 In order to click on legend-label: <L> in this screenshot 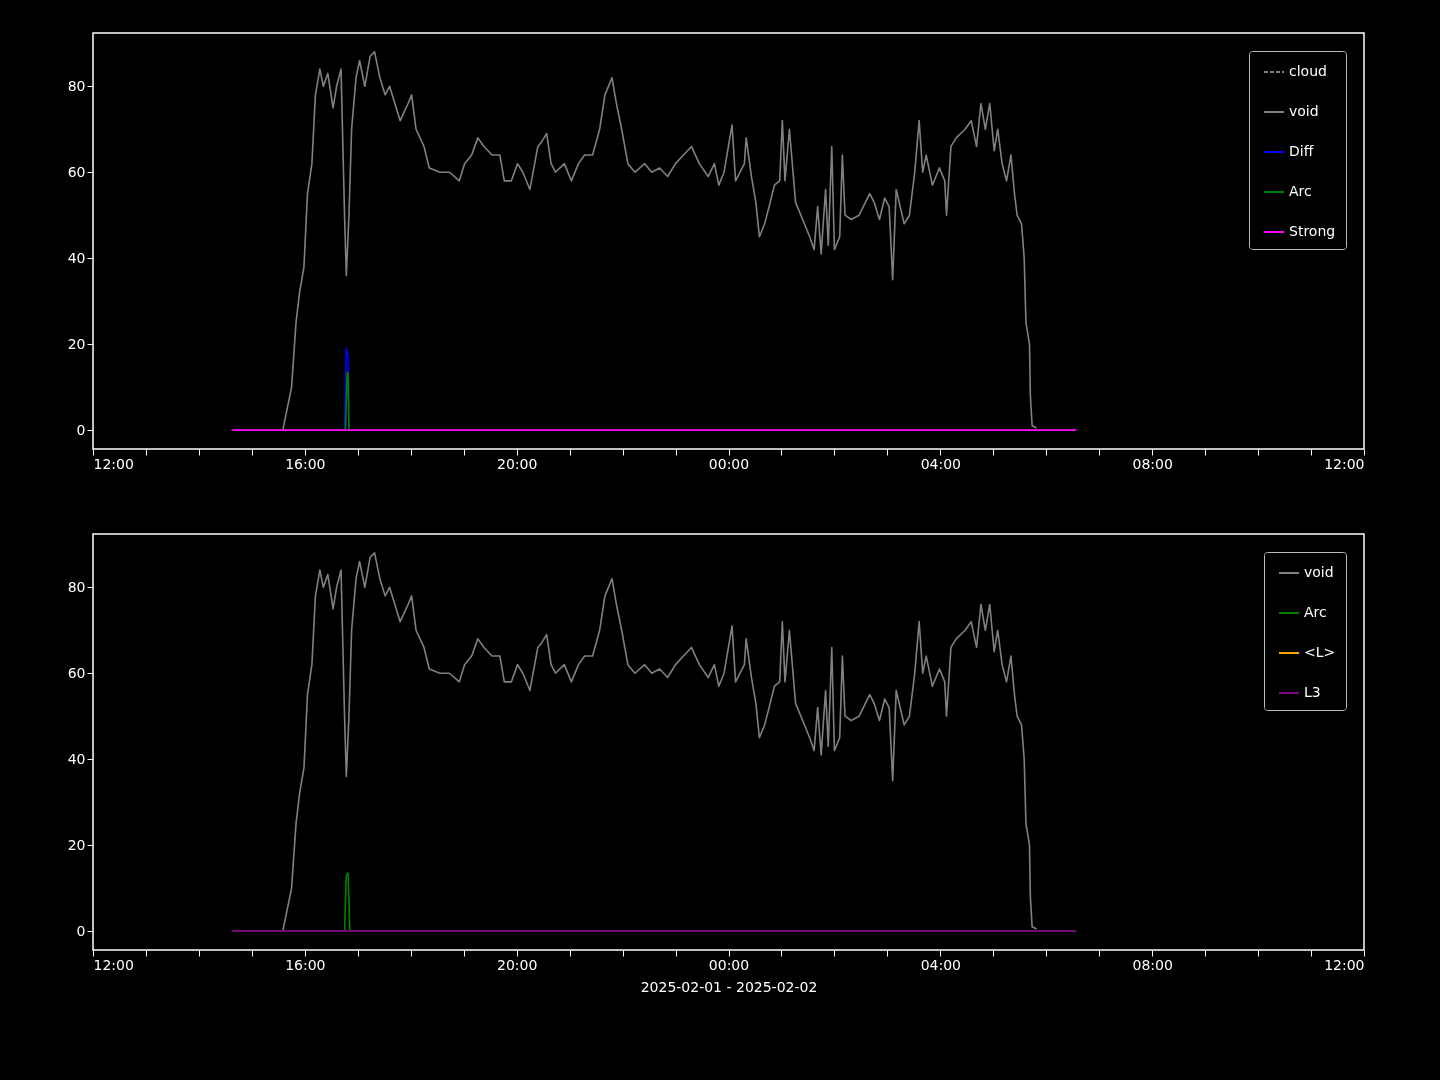, I will do `click(1320, 652)`.